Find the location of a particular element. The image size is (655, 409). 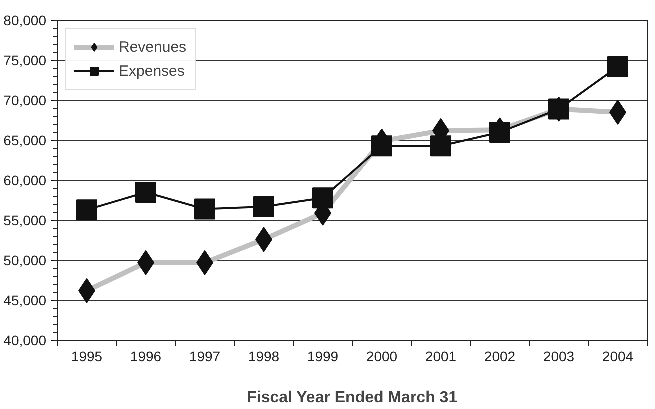

y-tick-label: 45,000 is located at coordinates (25, 300).